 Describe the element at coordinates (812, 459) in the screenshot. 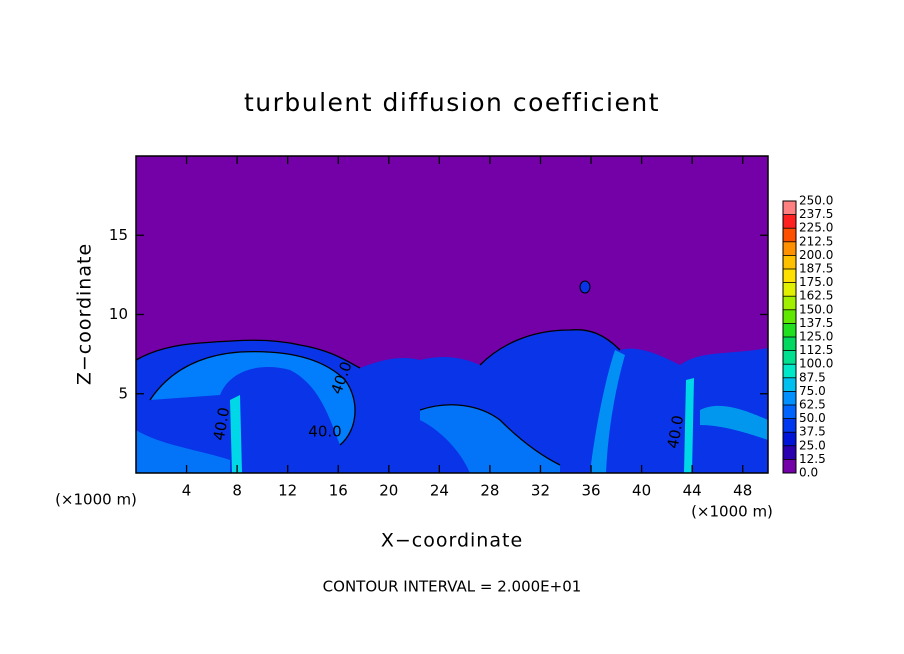

I see `colorbar-label: 12.5` at that location.